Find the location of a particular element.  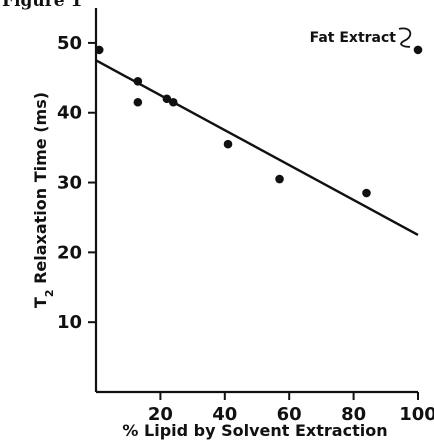

x-tick-label: 20 is located at coordinates (160, 414).